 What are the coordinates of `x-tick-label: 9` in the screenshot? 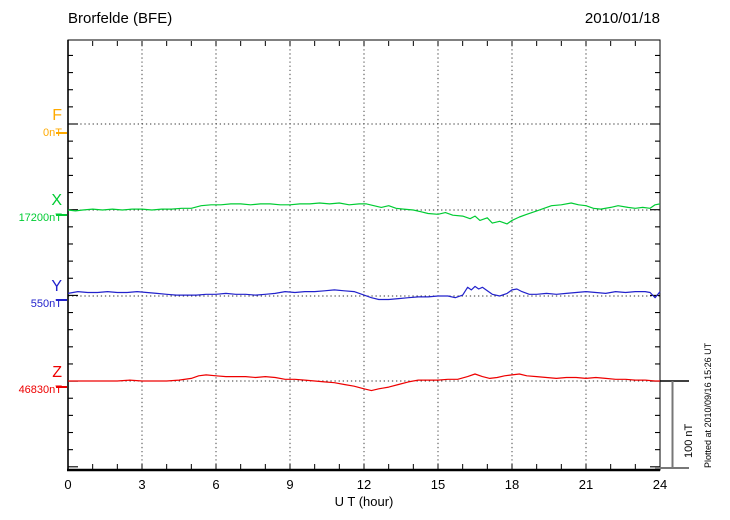 It's located at (290, 484).